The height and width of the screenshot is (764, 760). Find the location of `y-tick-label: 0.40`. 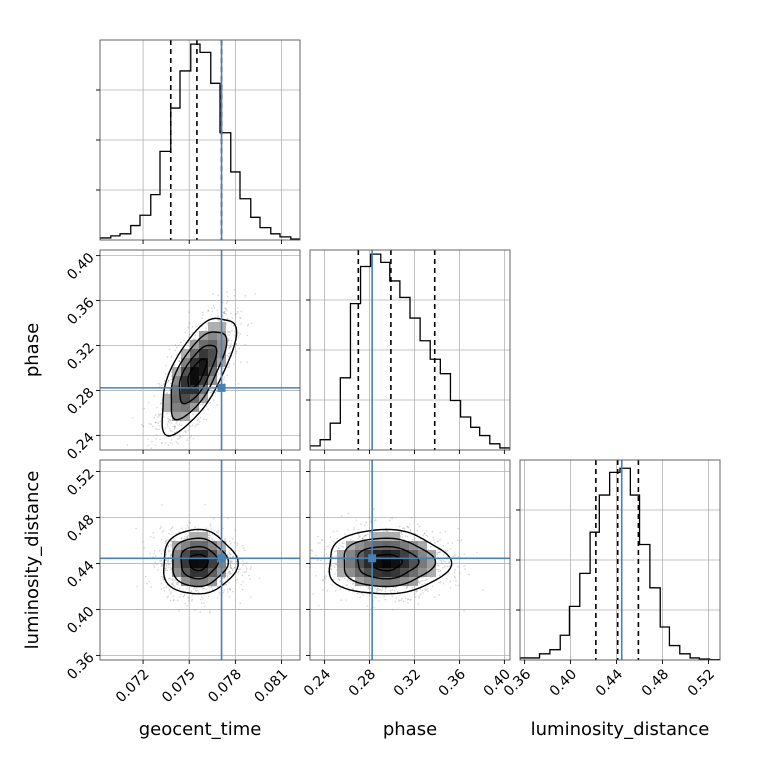

y-tick-label: 0.40 is located at coordinates (80, 620).